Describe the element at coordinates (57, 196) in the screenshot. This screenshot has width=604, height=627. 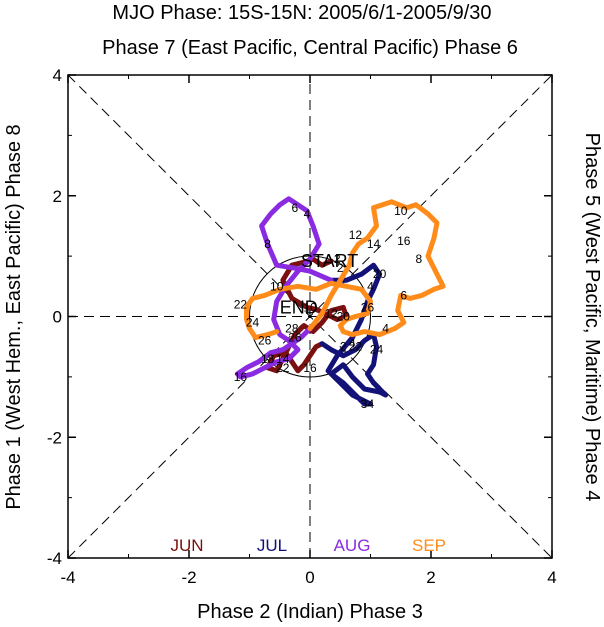
I see `y-tick-label: 2` at that location.